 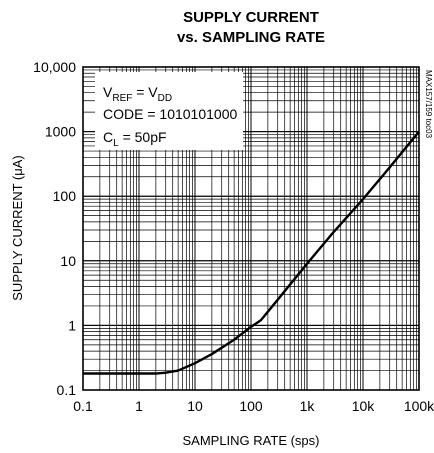 I want to click on x-tick-label: 0.1, so click(x=83, y=406).